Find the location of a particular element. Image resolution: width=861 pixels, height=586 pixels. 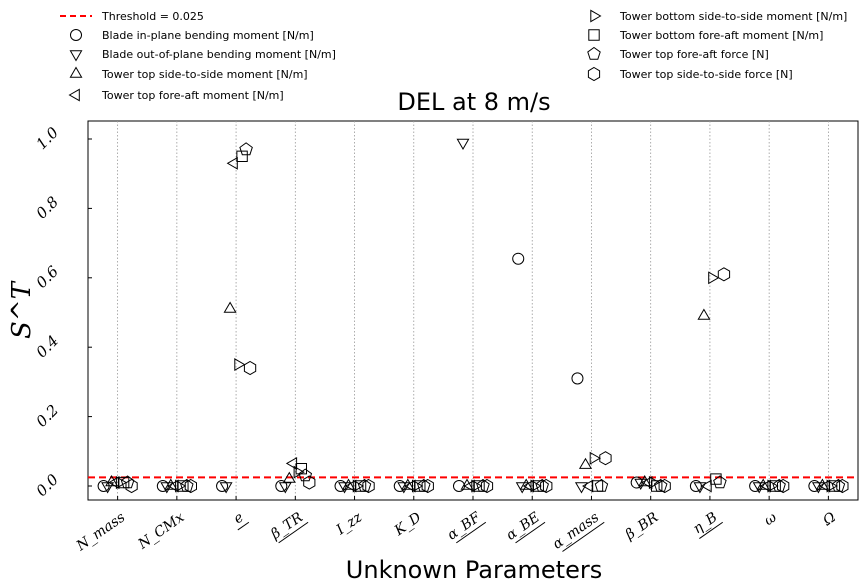

legend-label: Threshold = 0.025 is located at coordinates (152, 16).